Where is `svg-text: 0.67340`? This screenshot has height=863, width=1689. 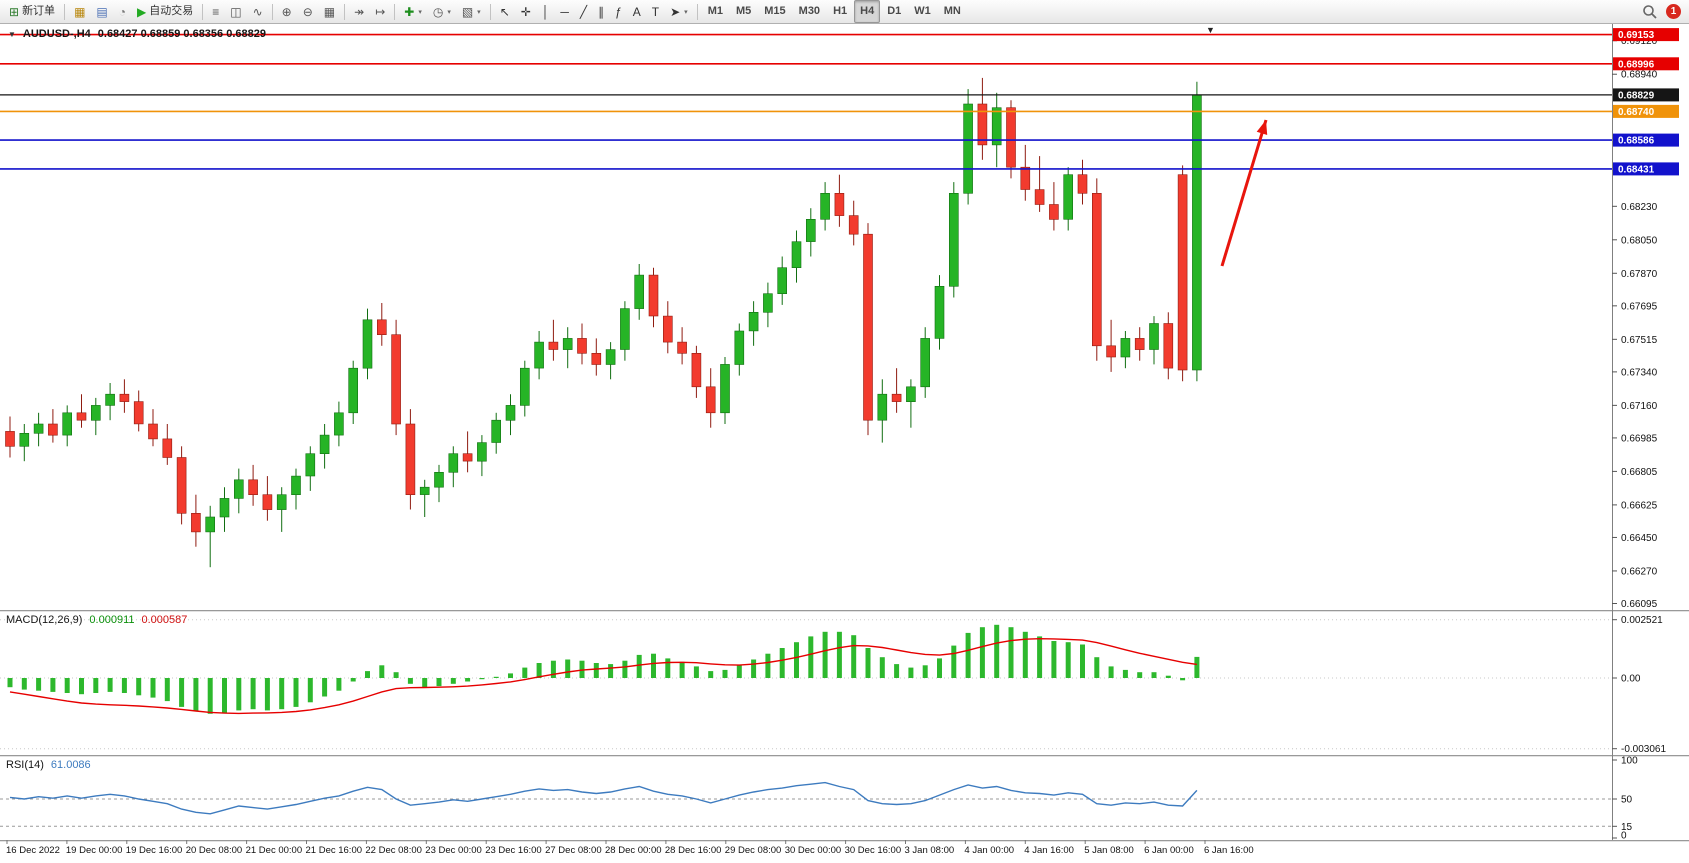 svg-text: 0.67340 is located at coordinates (1639, 372).